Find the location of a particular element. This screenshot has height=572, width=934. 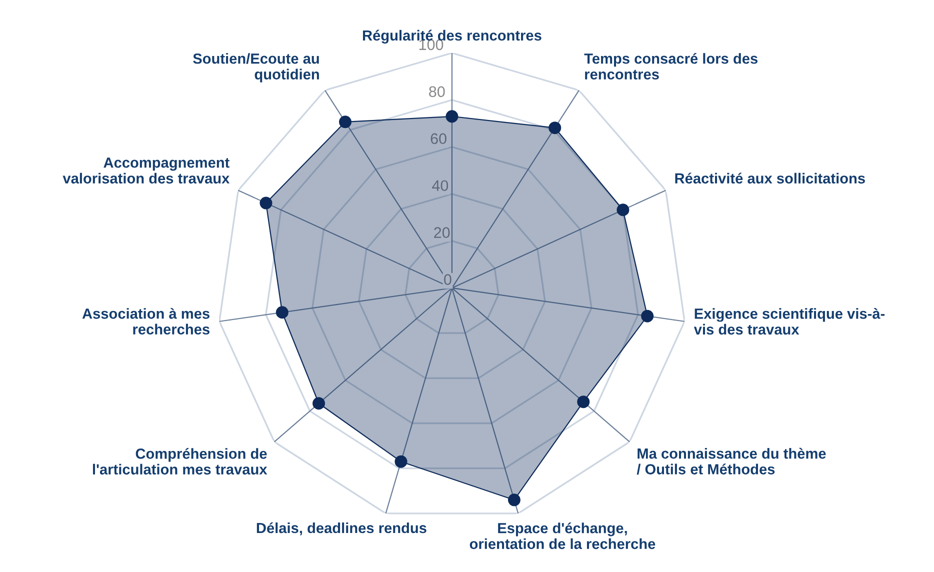

y-tick-label: 20 is located at coordinates (442, 232).